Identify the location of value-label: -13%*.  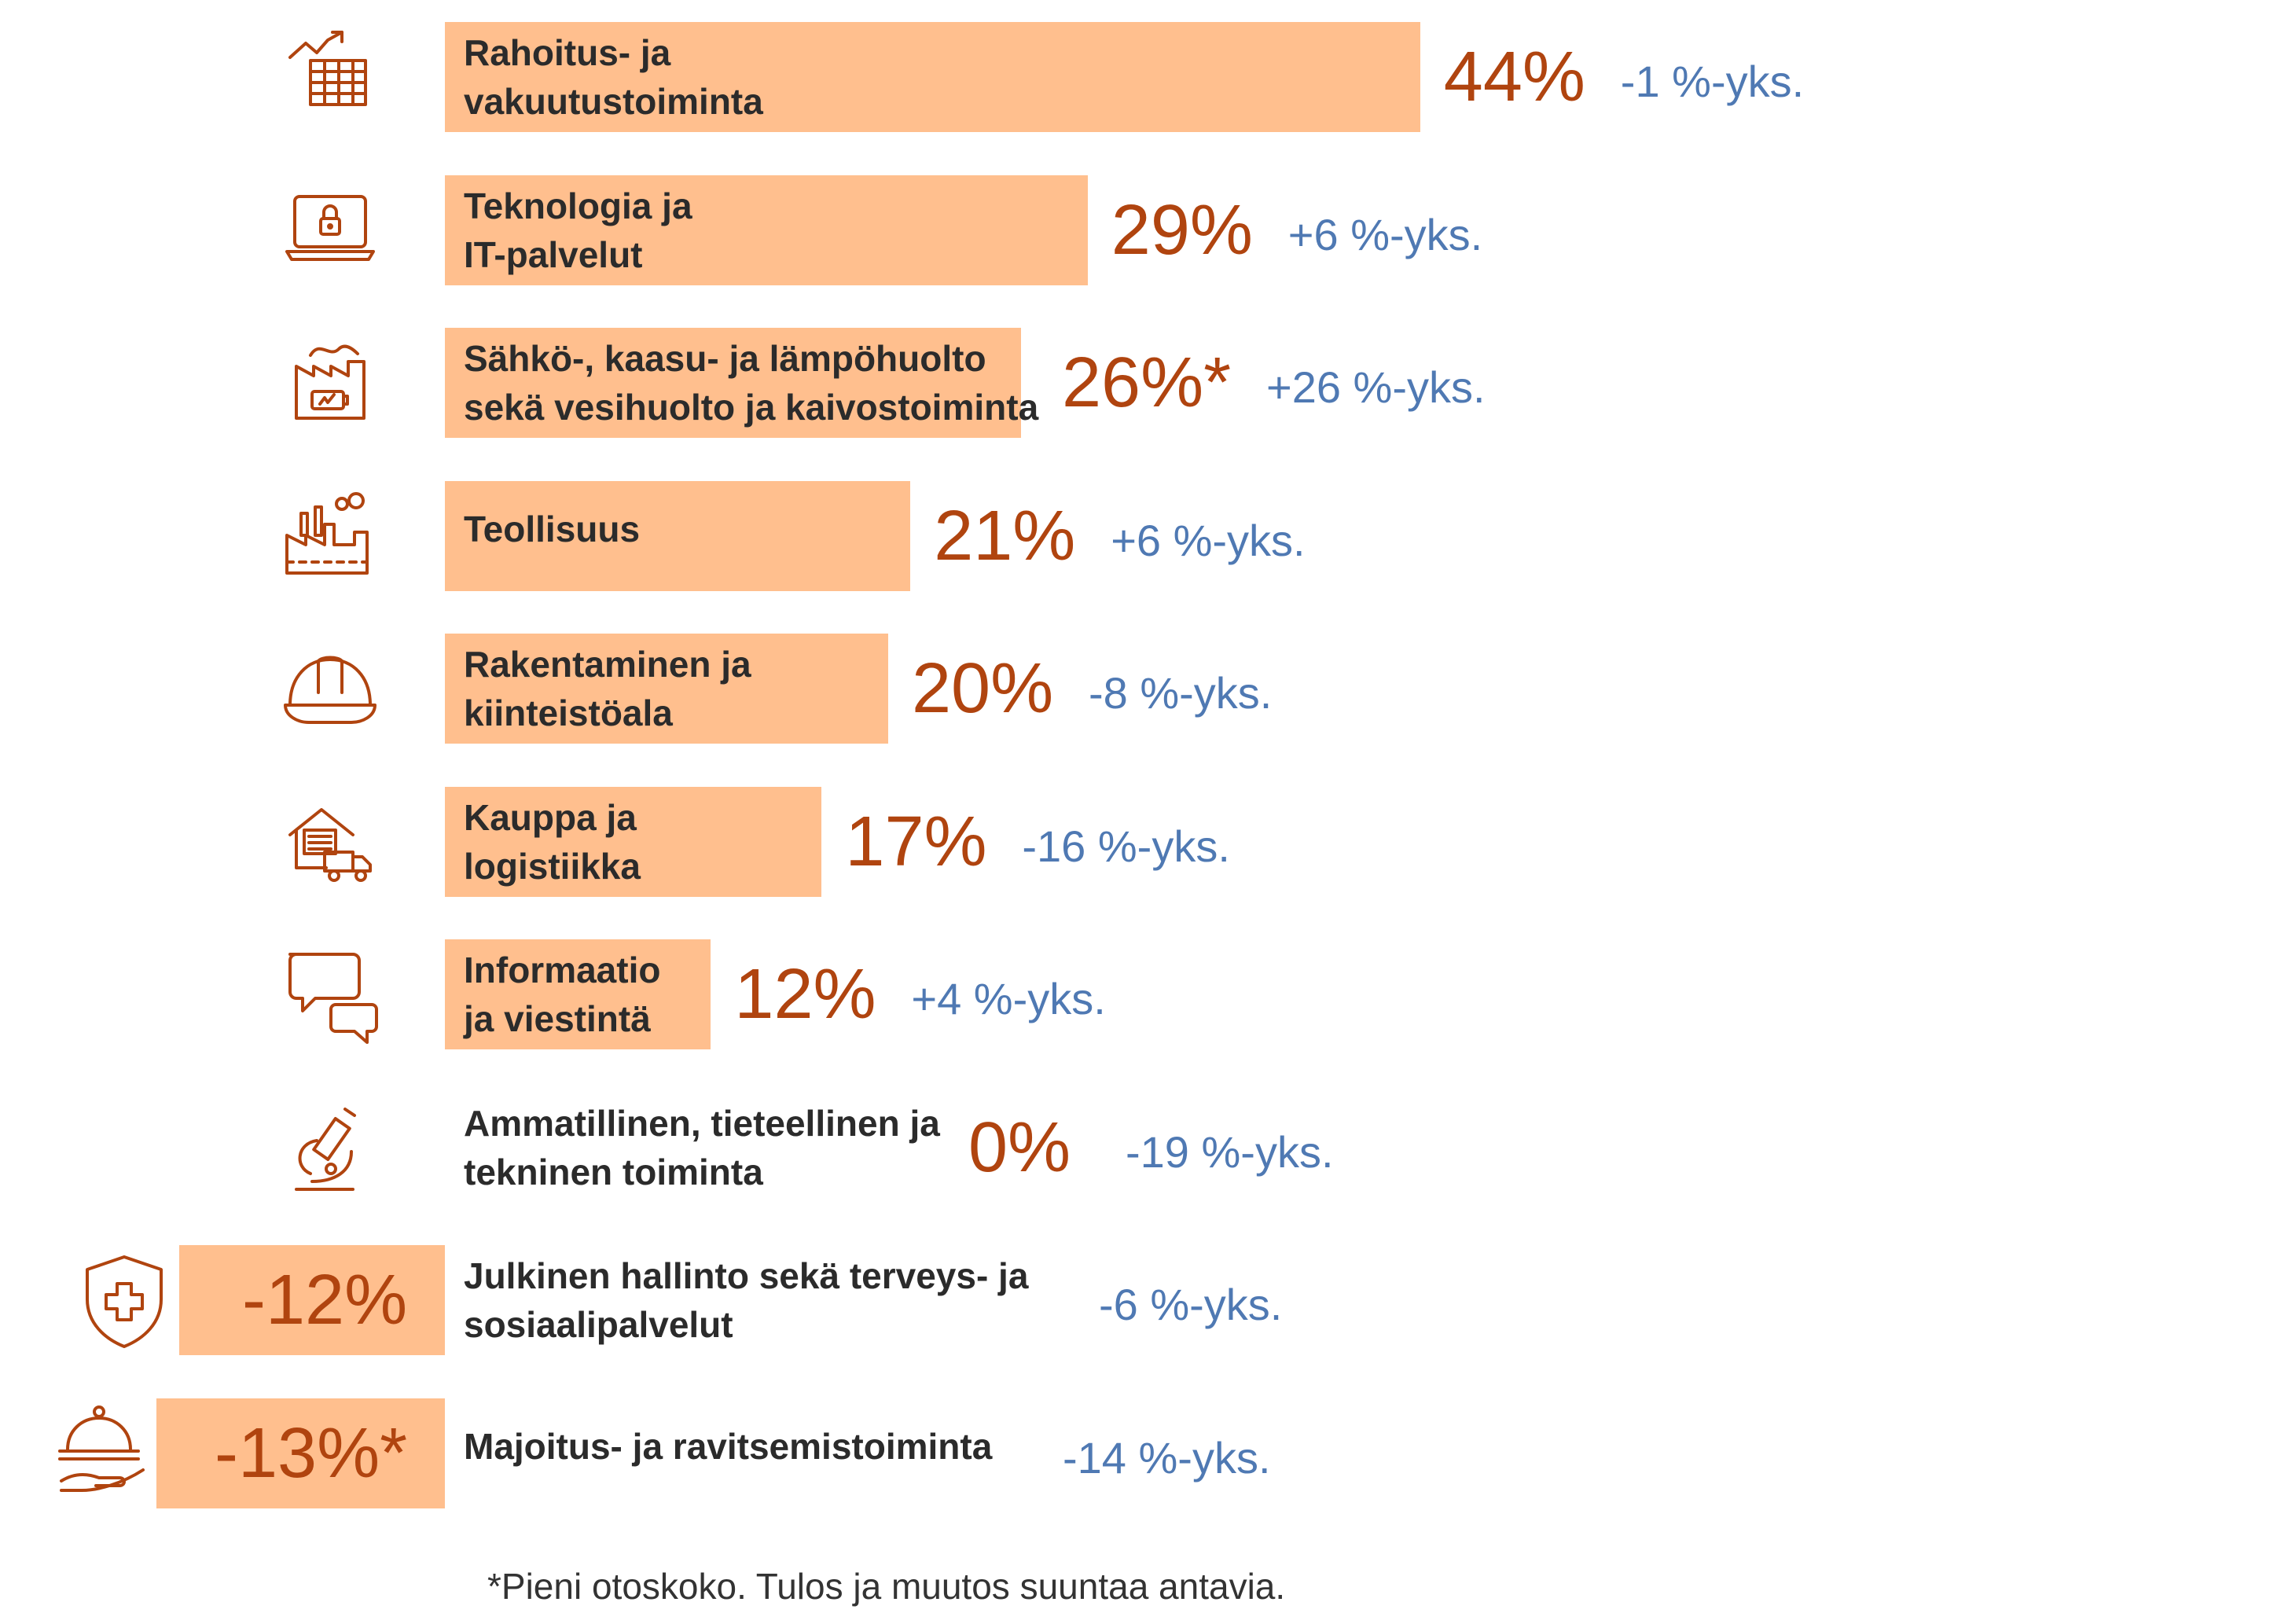
(311, 1453).